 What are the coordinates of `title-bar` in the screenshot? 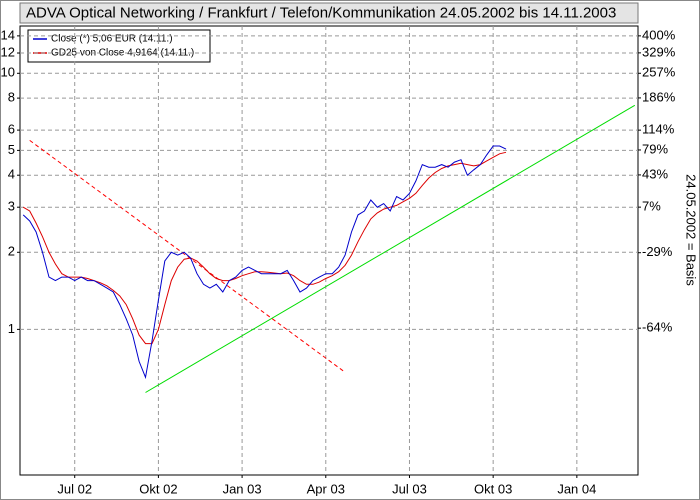 It's located at (329, 13).